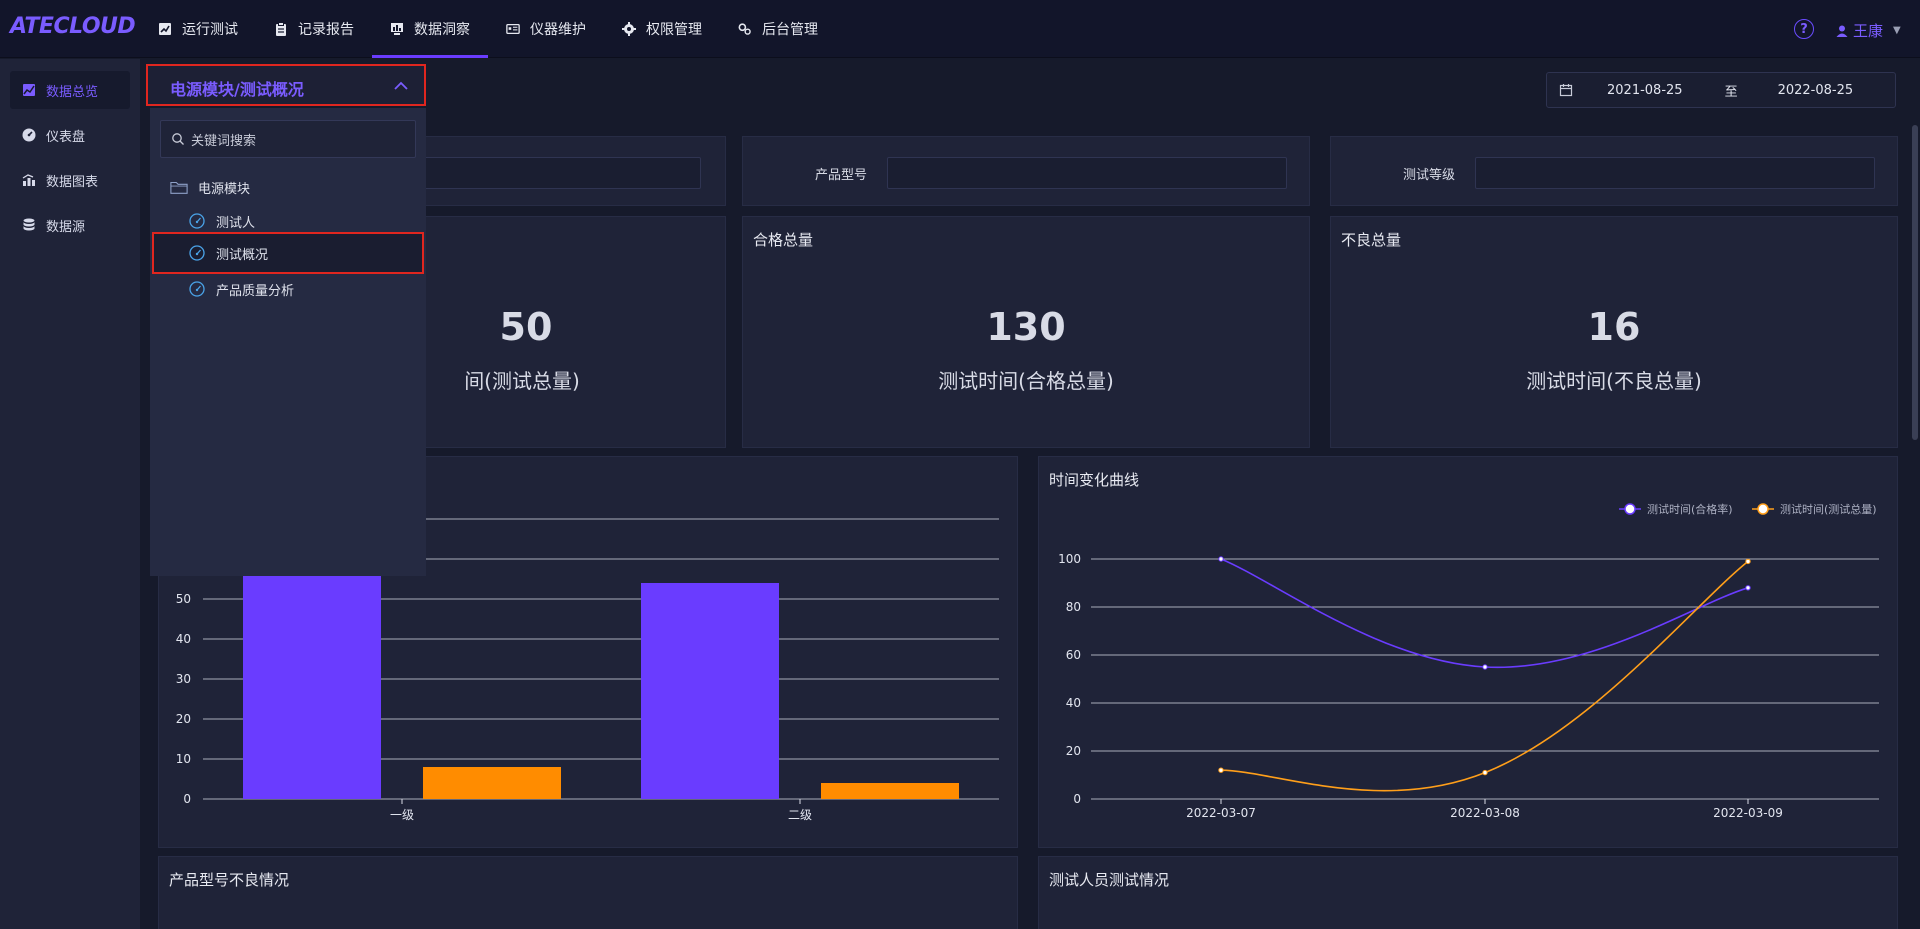 The image size is (1920, 929). What do you see at coordinates (1721, 90) in the screenshot?
I see `date-range-picker: 2021-08-25 至 2022-08-25` at bounding box center [1721, 90].